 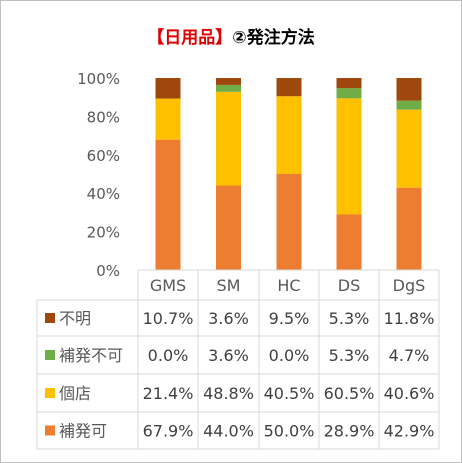 What do you see at coordinates (349, 431) in the screenshot?
I see `data-label: 28.9%` at bounding box center [349, 431].